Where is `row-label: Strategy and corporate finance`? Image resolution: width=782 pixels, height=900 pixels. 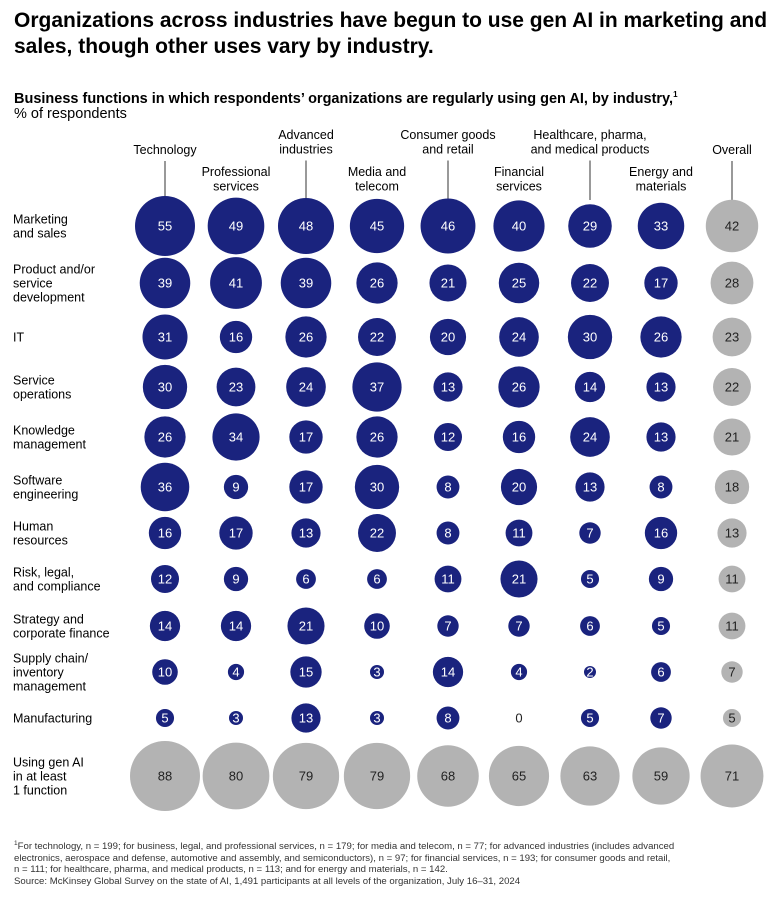
row-label: Strategy and corporate finance is located at coordinates (61, 627).